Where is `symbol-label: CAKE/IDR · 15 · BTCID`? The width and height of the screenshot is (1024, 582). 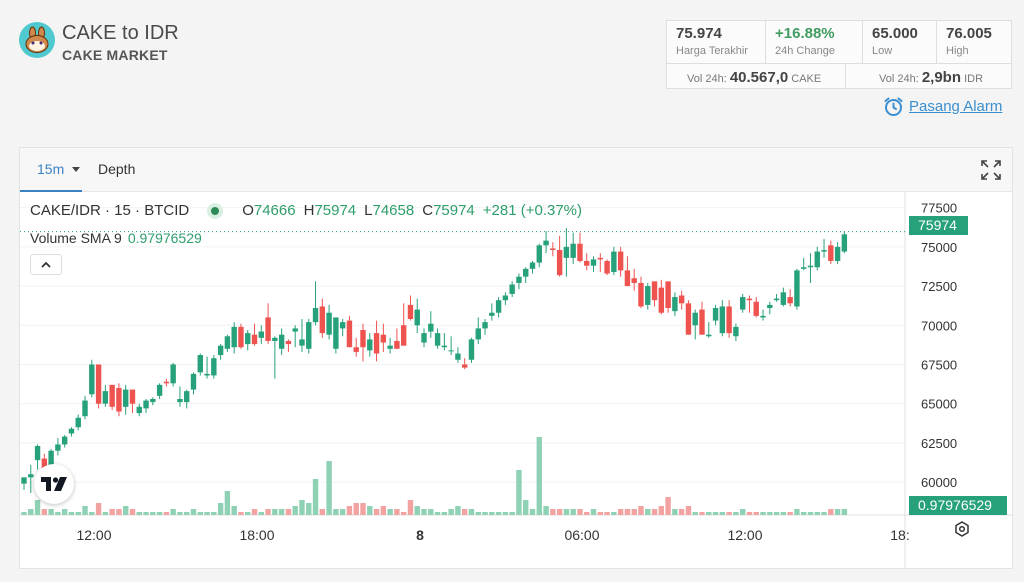 symbol-label: CAKE/IDR · 15 · BTCID is located at coordinates (110, 210).